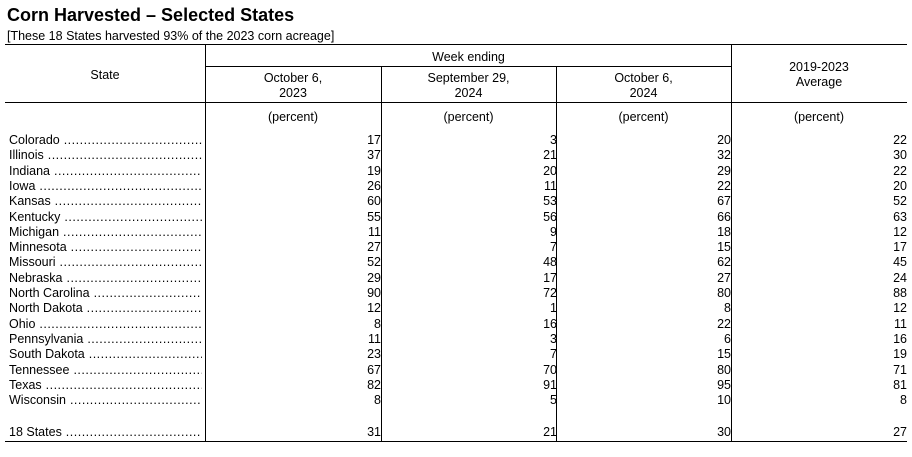 This screenshot has width=912, height=457. I want to click on header-bottom-rule, so click(456, 102).